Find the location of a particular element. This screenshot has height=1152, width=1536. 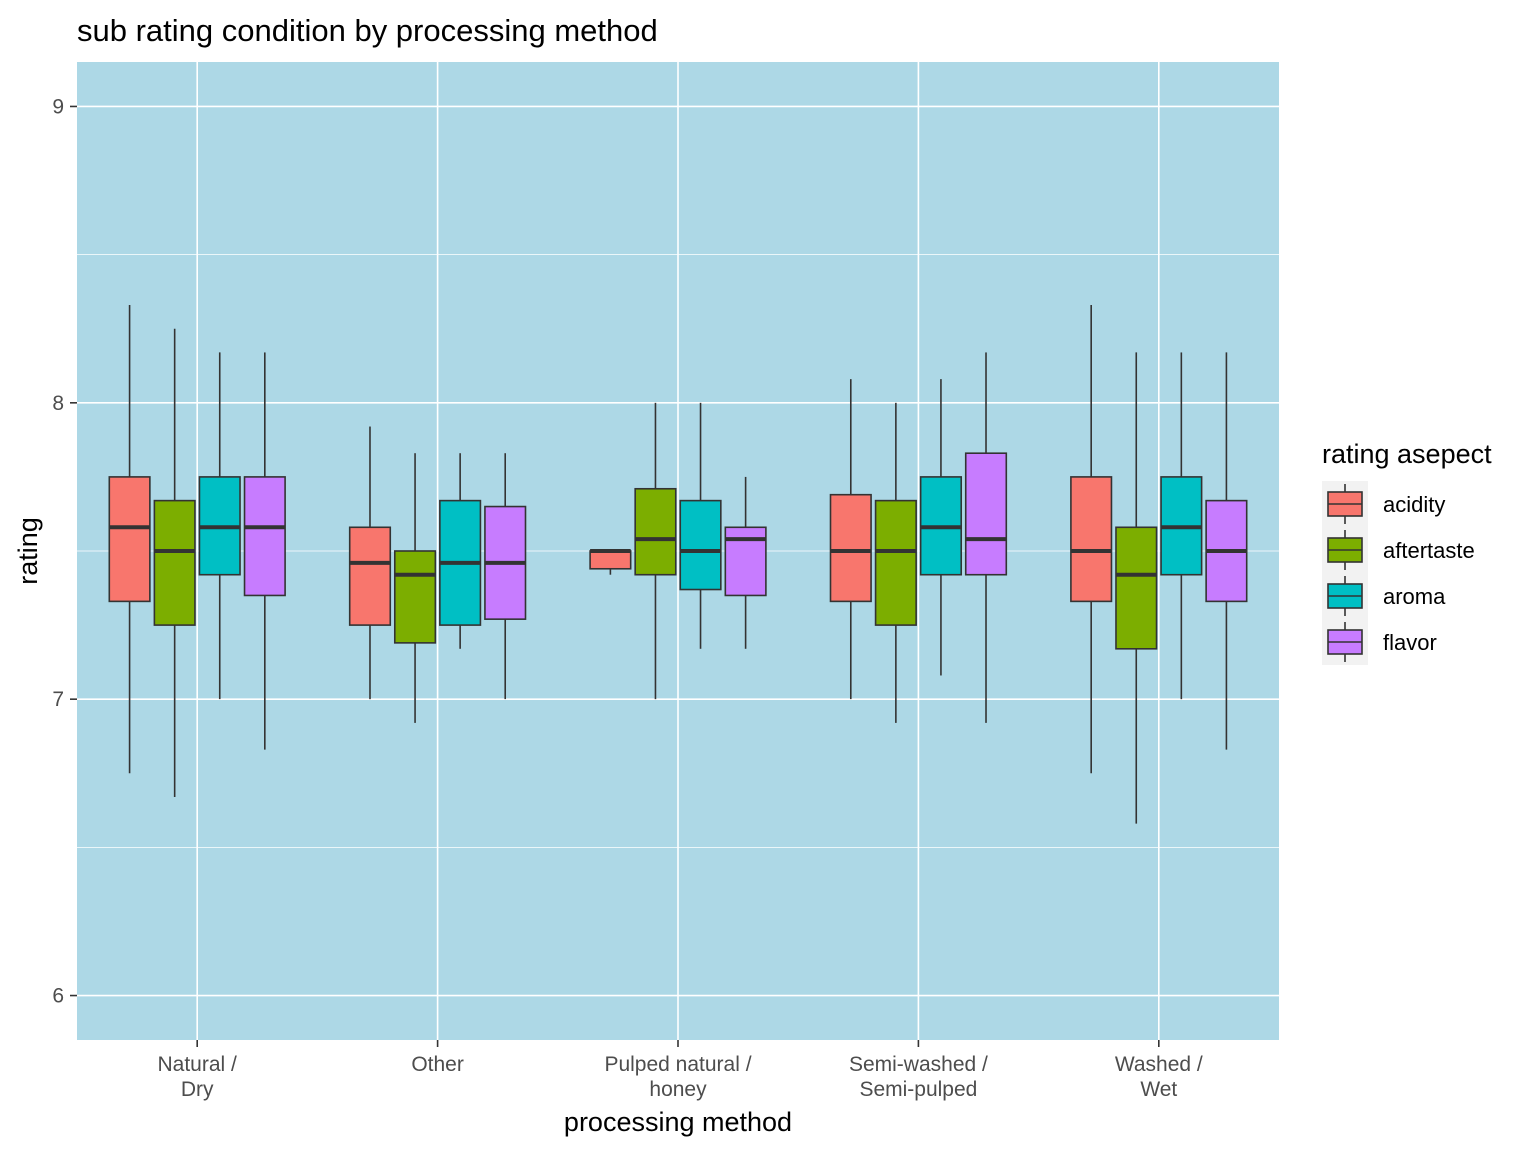

legend-item-flavor: flavor is located at coordinates (1379, 642).